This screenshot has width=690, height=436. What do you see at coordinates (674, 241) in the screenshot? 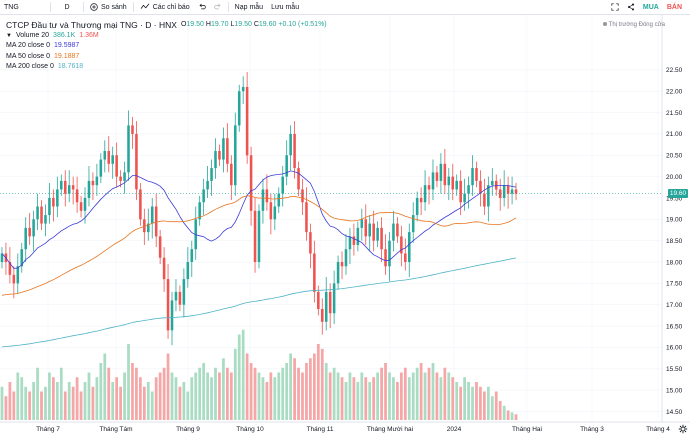
I see `price-tick-label: 18.50` at bounding box center [674, 241].